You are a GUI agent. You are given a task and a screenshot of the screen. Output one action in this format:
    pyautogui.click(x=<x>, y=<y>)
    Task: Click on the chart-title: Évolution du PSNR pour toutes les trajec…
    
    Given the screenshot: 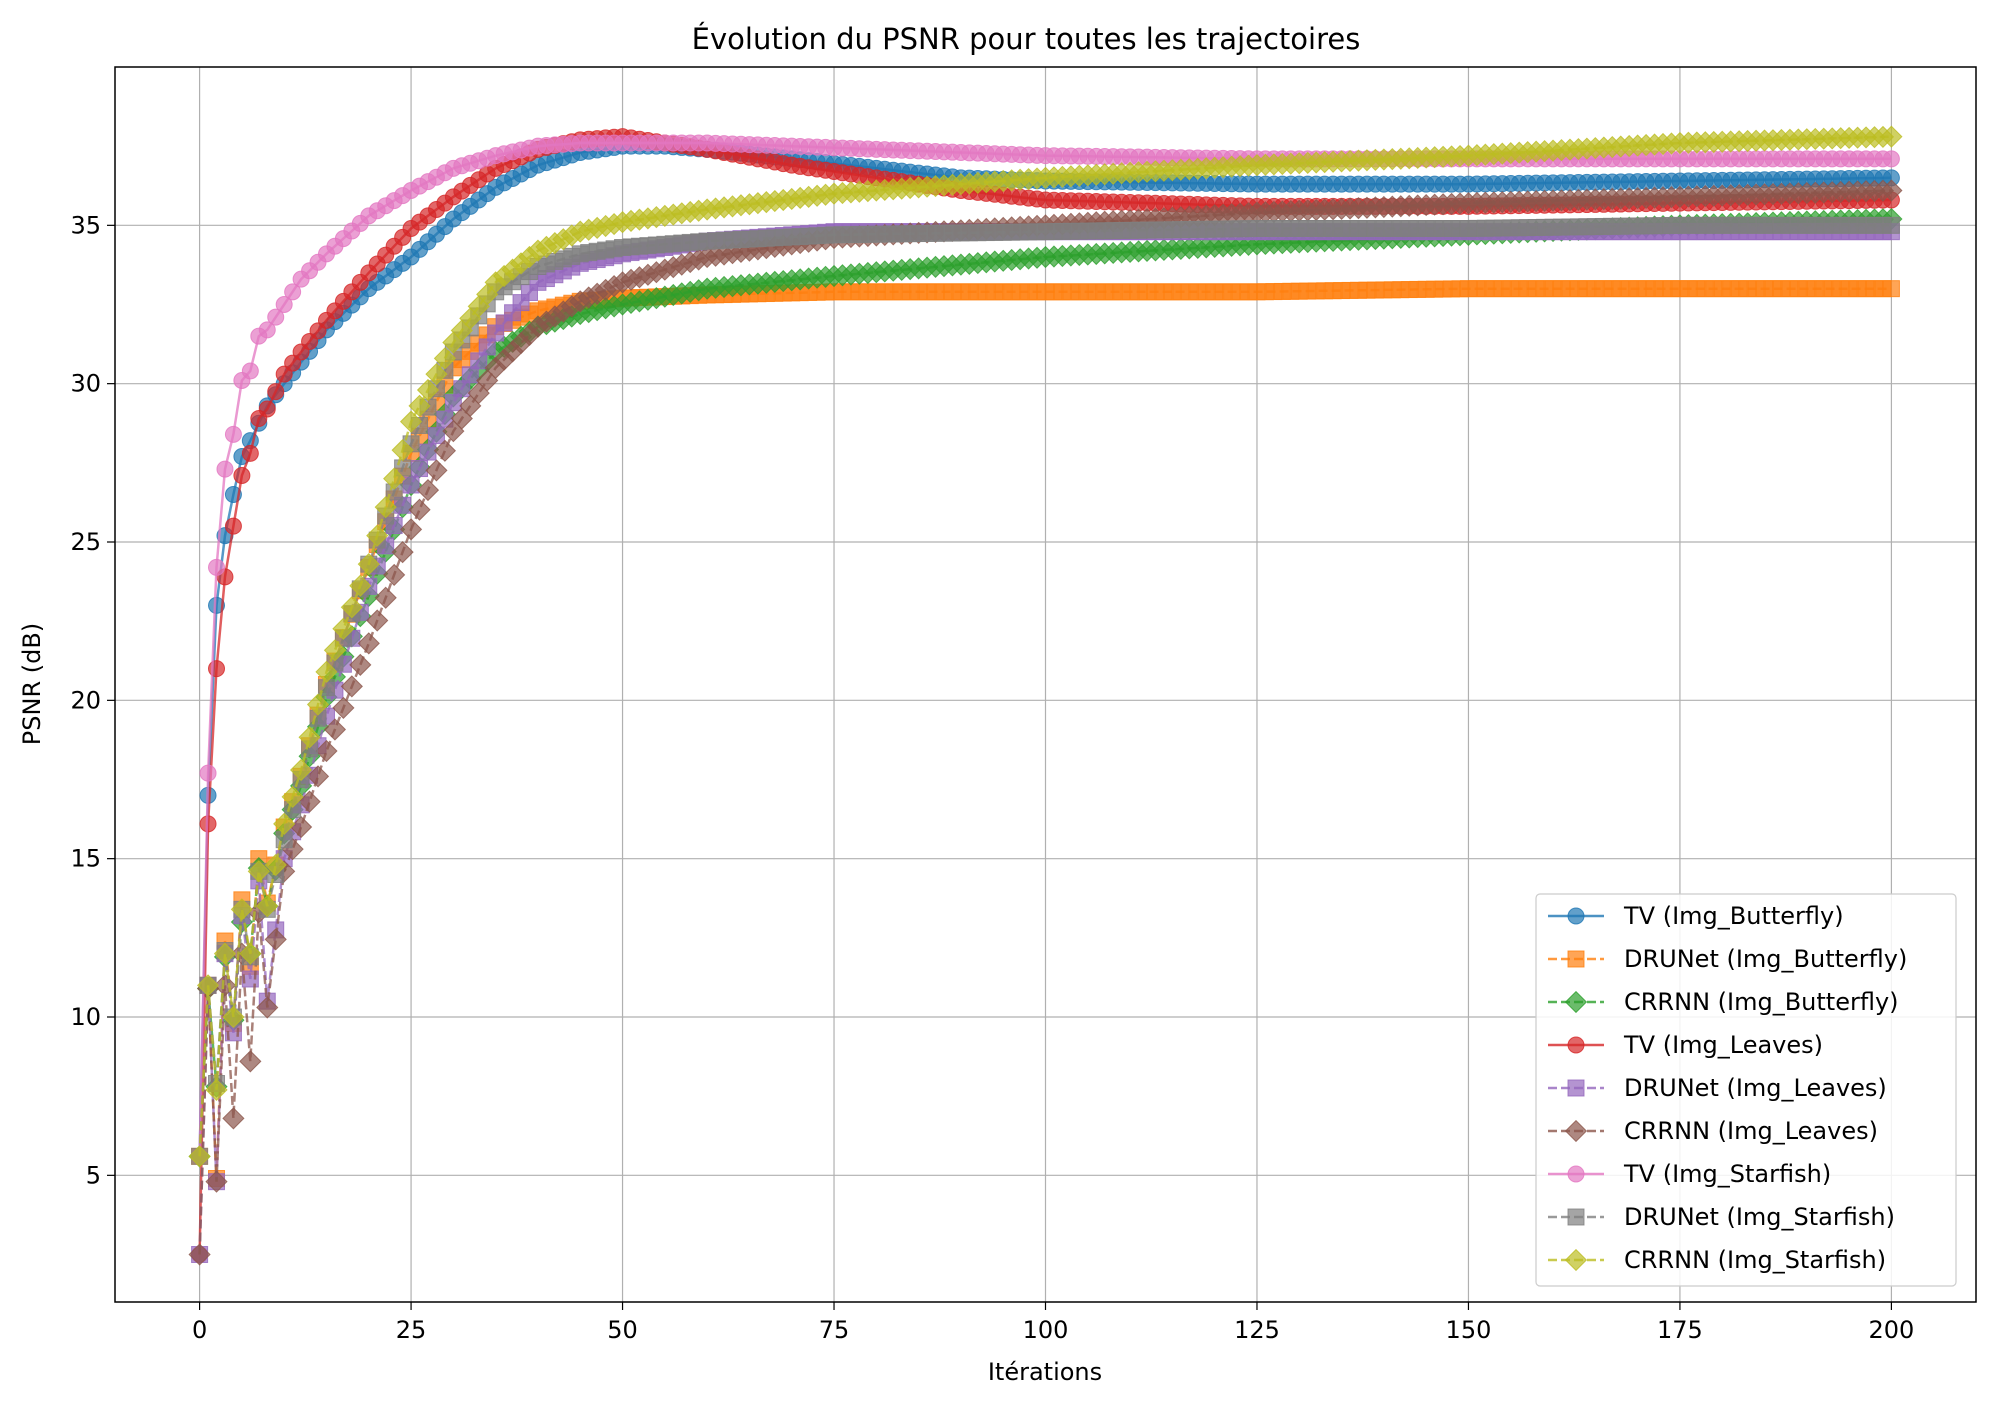 What is the action you would take?
    pyautogui.click(x=1026, y=39)
    